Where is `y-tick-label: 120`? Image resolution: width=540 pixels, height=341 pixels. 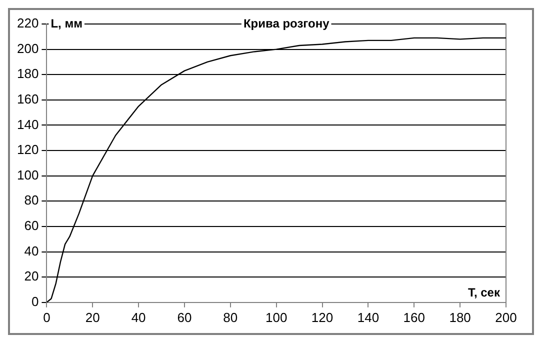
y-tick-label: 120 is located at coordinates (27, 150).